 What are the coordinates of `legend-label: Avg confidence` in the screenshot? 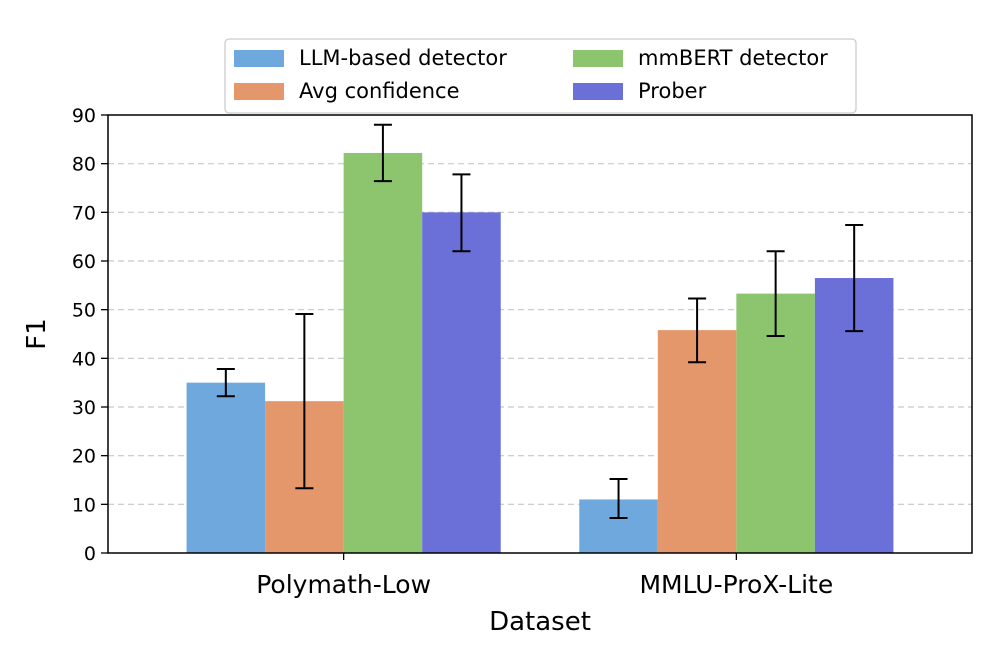 It's located at (379, 91).